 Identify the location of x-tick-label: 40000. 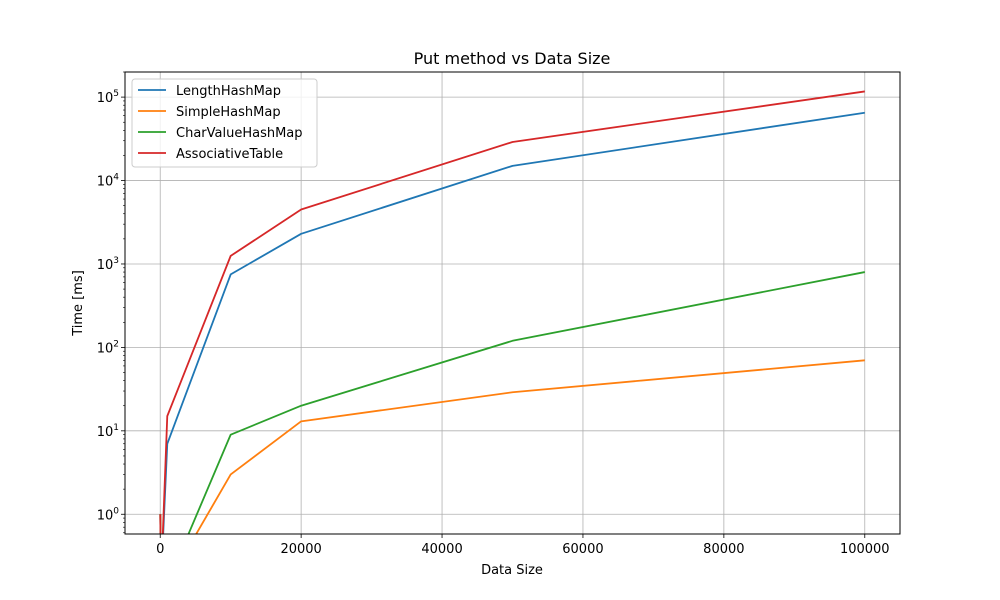
(441, 549).